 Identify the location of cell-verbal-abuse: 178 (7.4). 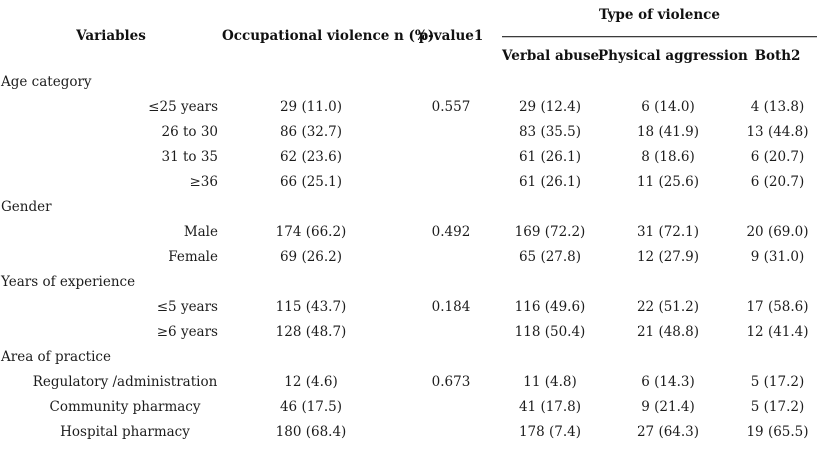
(550, 432).